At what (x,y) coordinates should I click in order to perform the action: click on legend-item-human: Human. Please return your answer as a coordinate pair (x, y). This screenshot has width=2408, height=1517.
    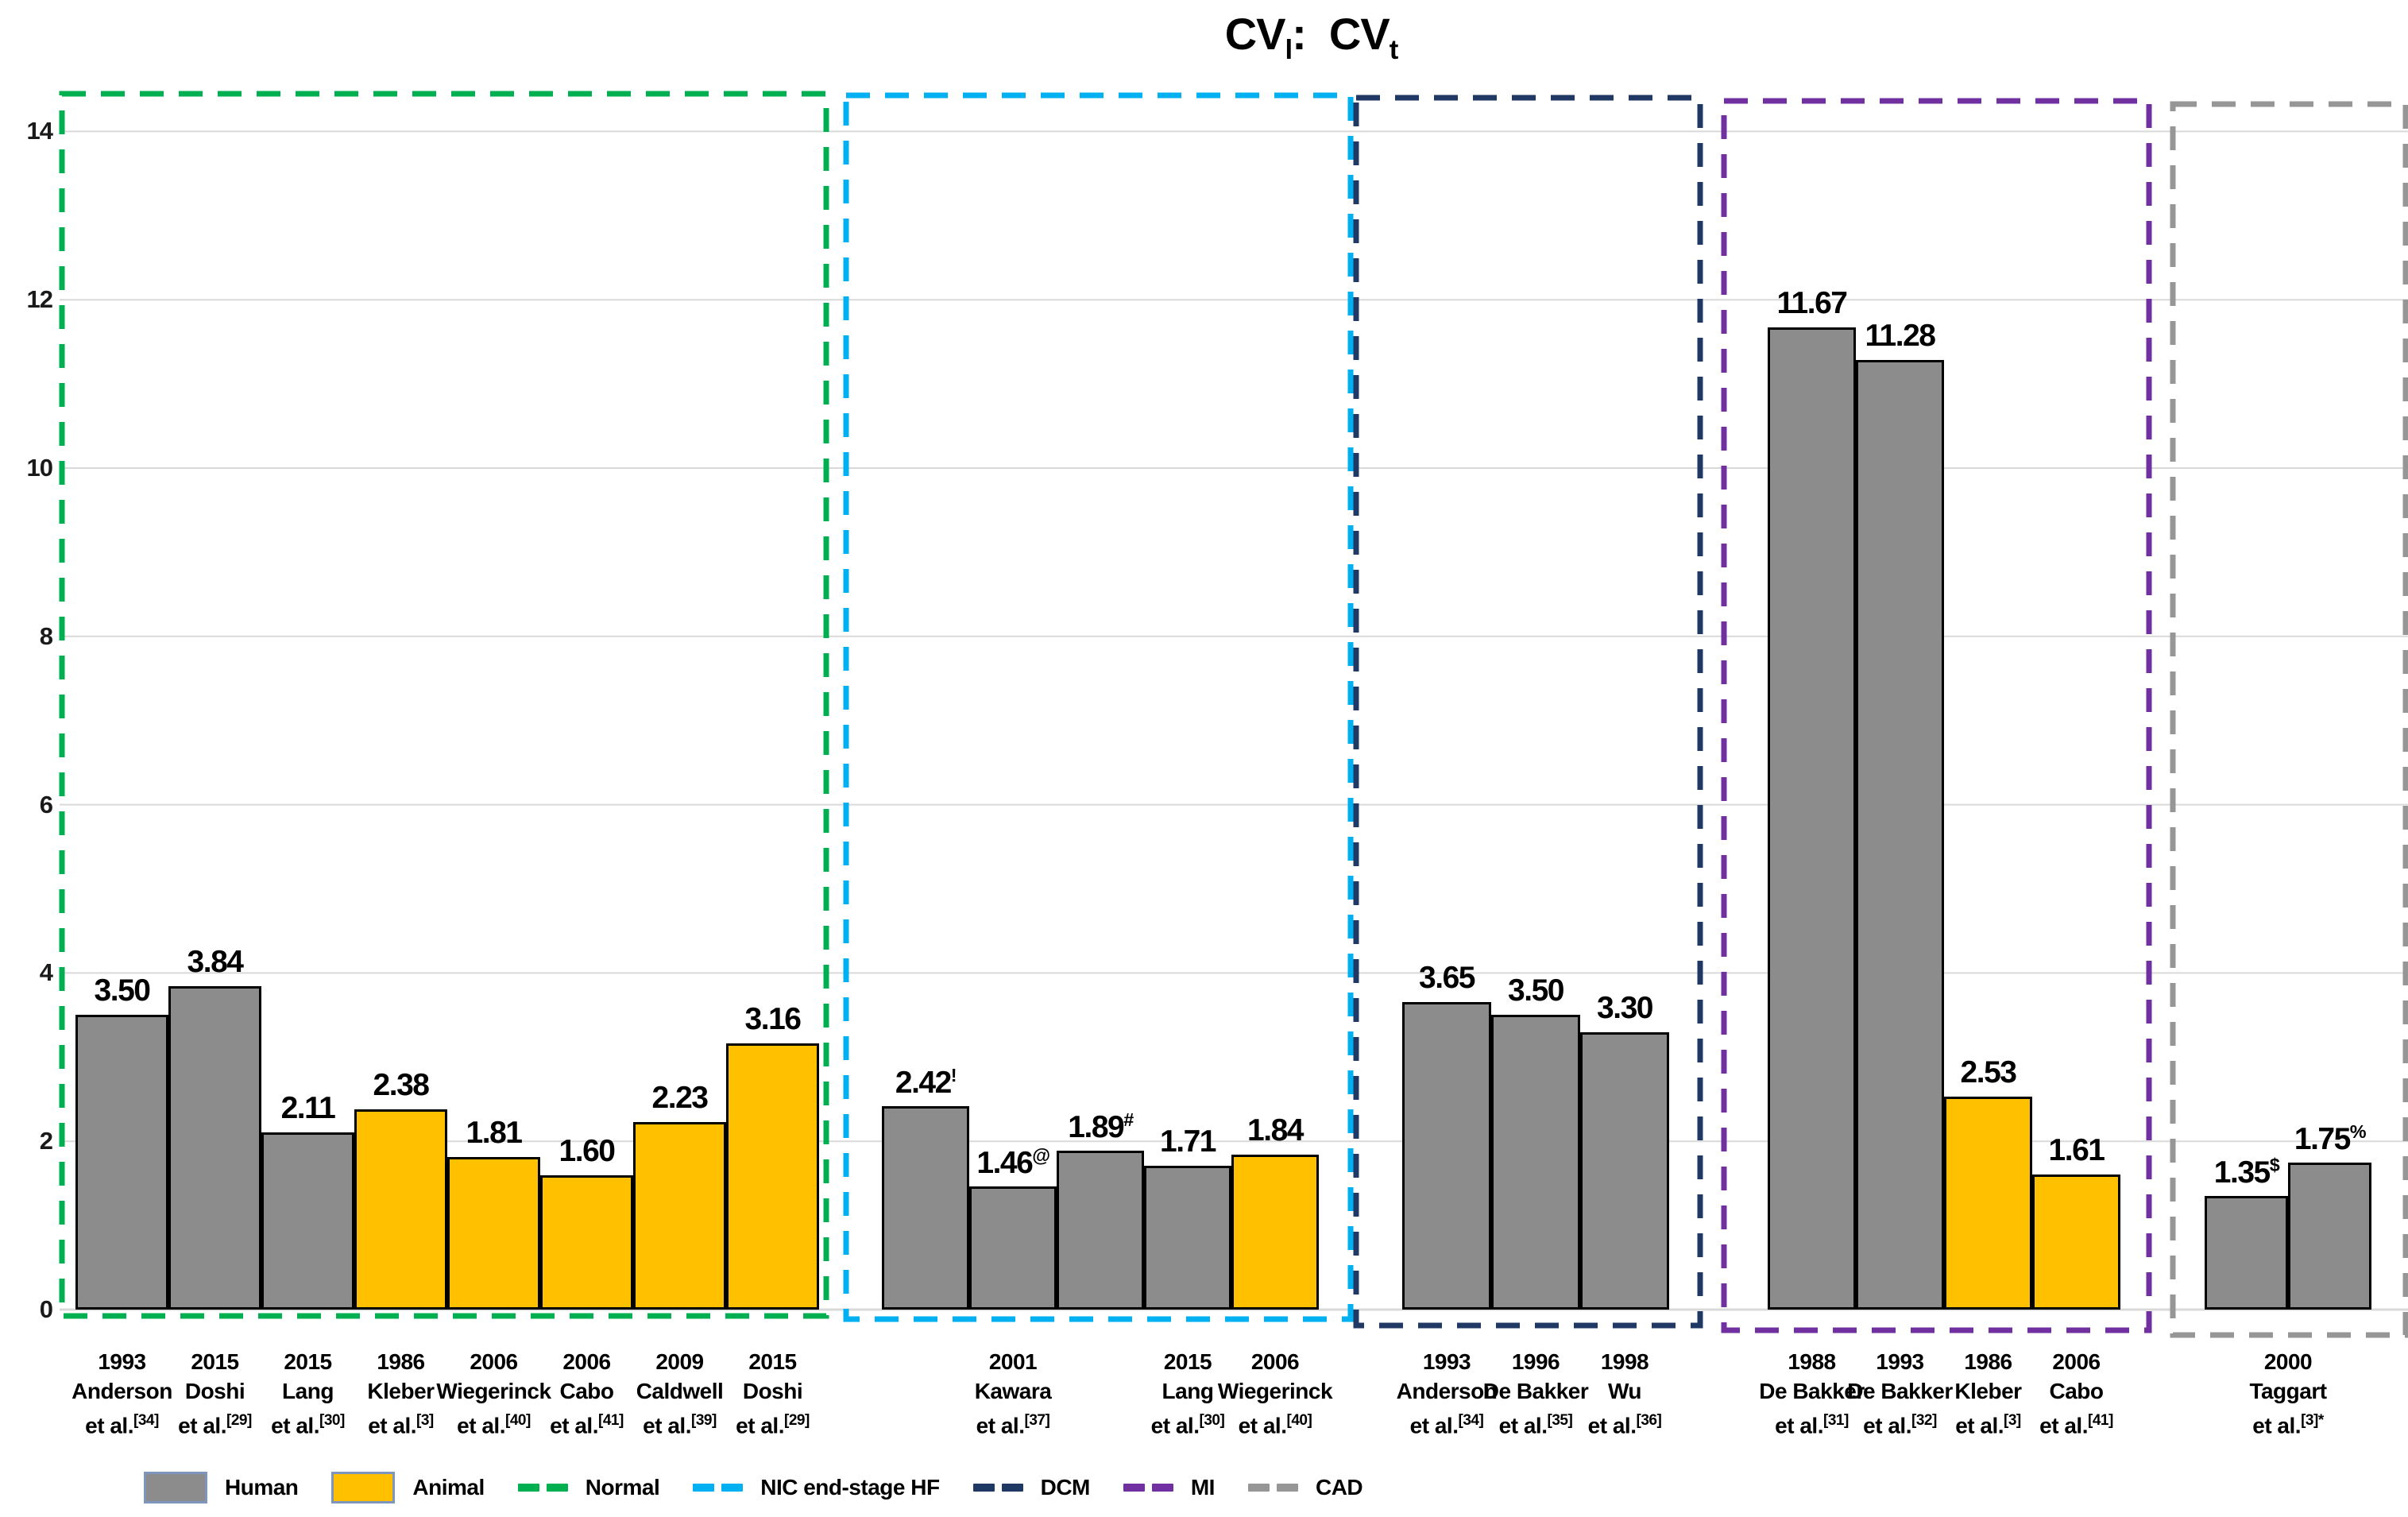
    Looking at the image, I should click on (221, 1487).